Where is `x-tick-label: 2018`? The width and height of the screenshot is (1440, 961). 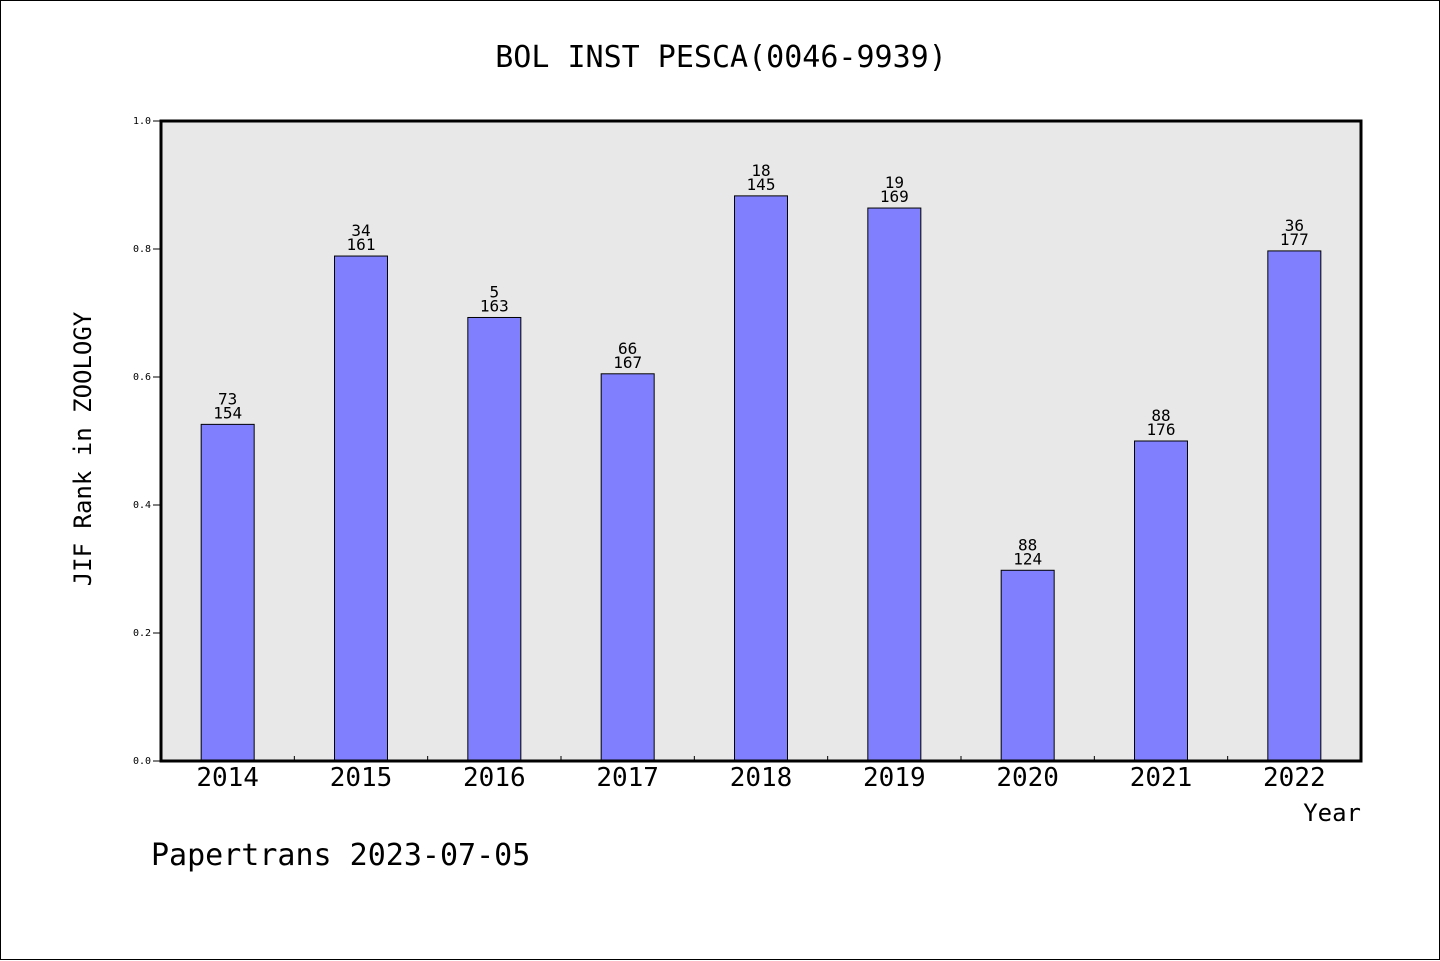 x-tick-label: 2018 is located at coordinates (761, 778).